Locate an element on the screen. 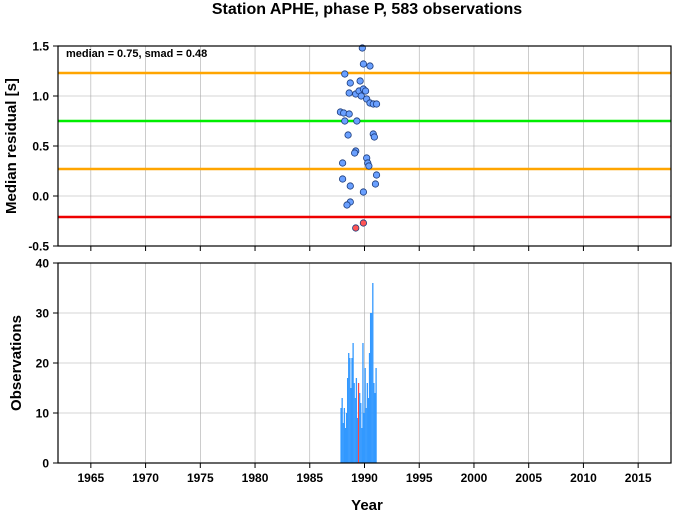 The image size is (678, 511). x-tick-label: 1980 is located at coordinates (255, 478).